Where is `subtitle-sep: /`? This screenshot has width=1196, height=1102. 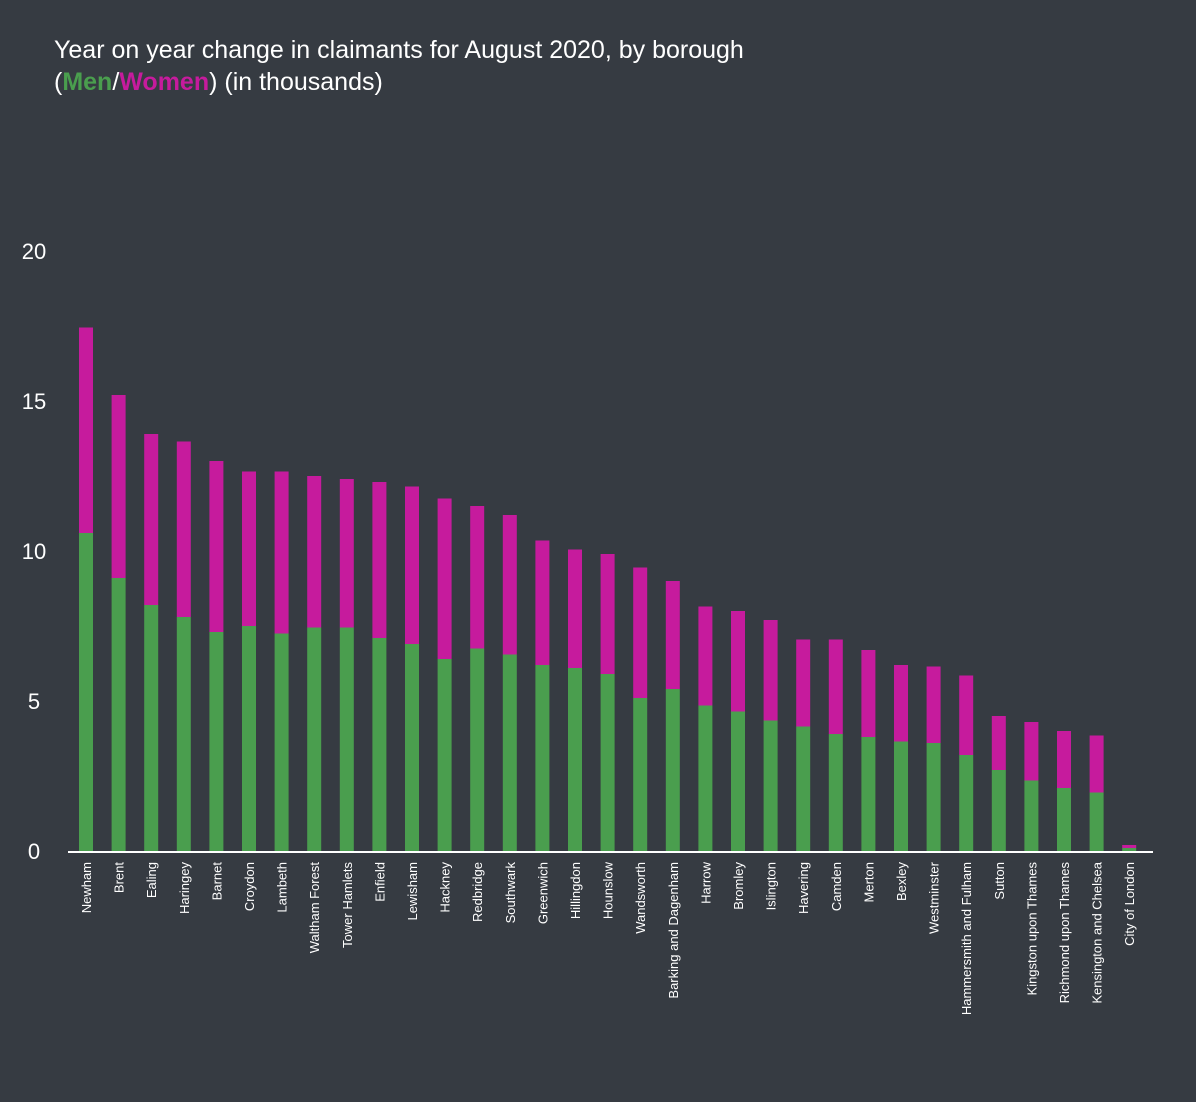
subtitle-sep: / is located at coordinates (116, 82).